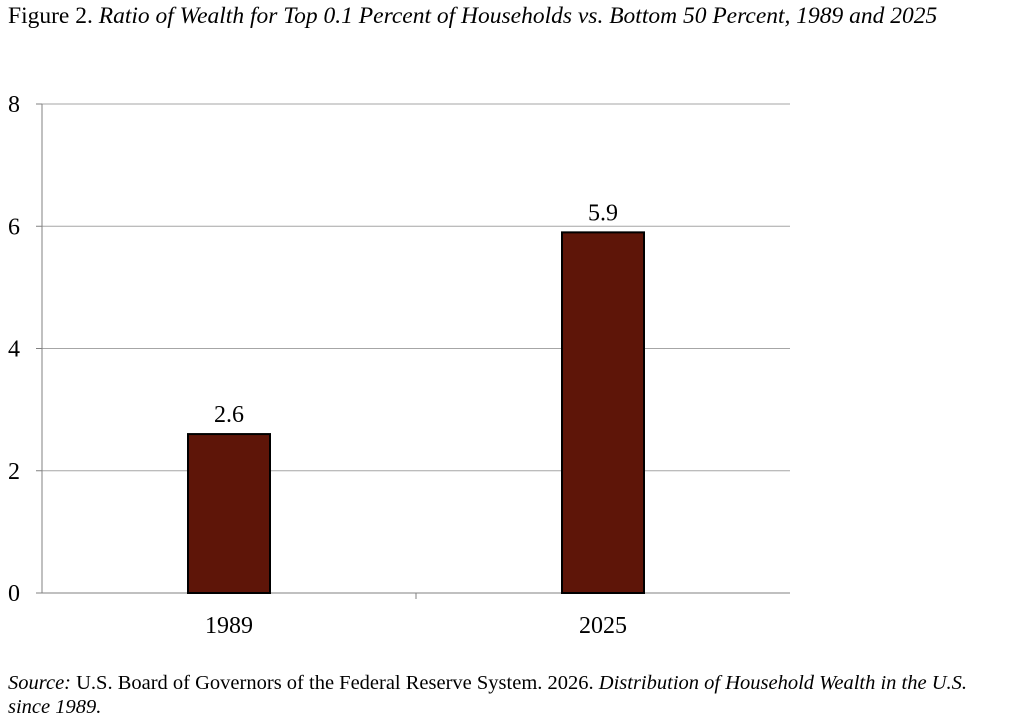 Image resolution: width=1024 pixels, height=722 pixels. Describe the element at coordinates (603, 213) in the screenshot. I see `data-label-2025: 5.9` at that location.